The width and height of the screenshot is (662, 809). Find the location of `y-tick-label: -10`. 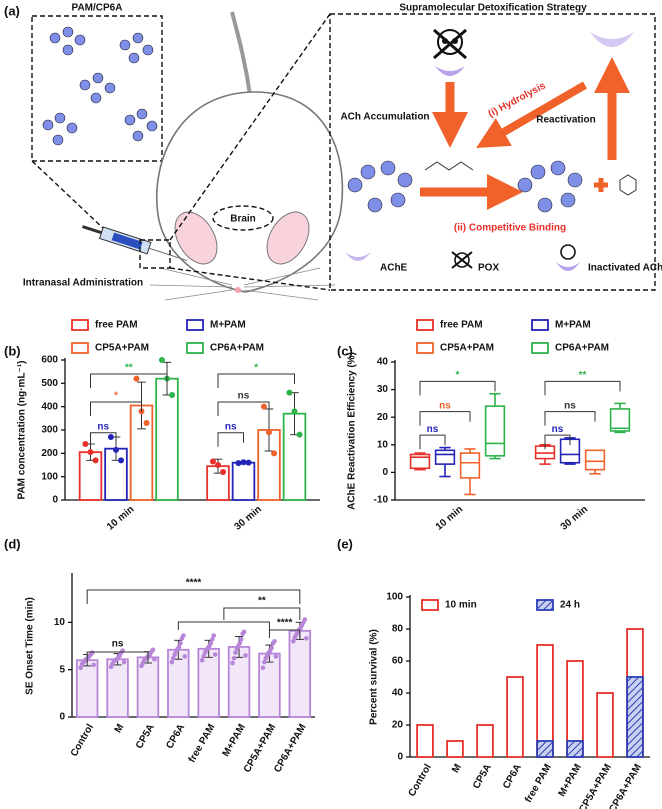

y-tick-label: -10 is located at coordinates (381, 500).